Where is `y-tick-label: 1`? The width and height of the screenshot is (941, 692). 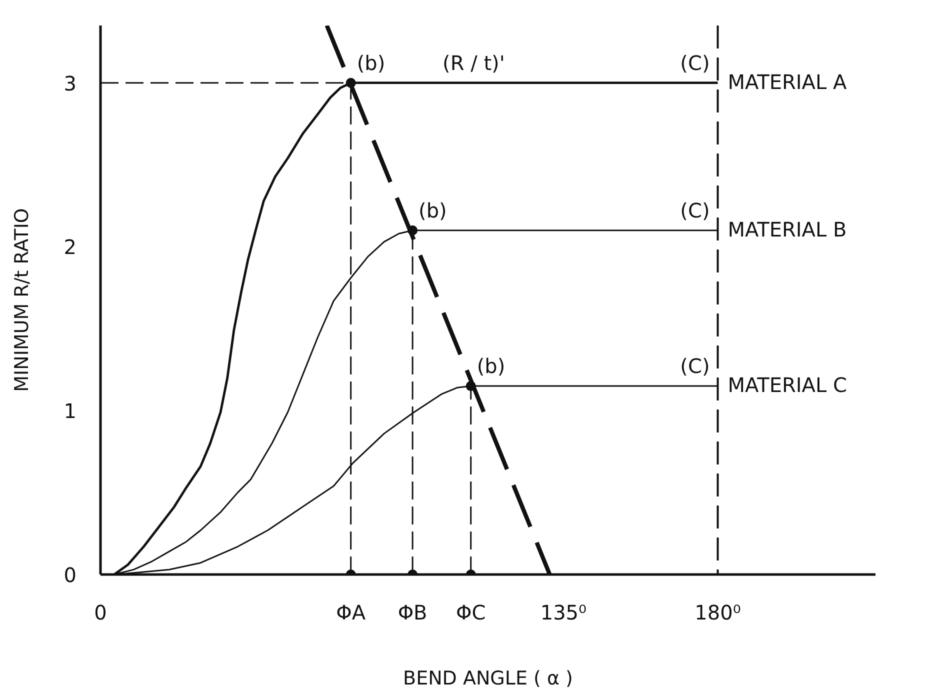
y-tick-label: 1 is located at coordinates (70, 411).